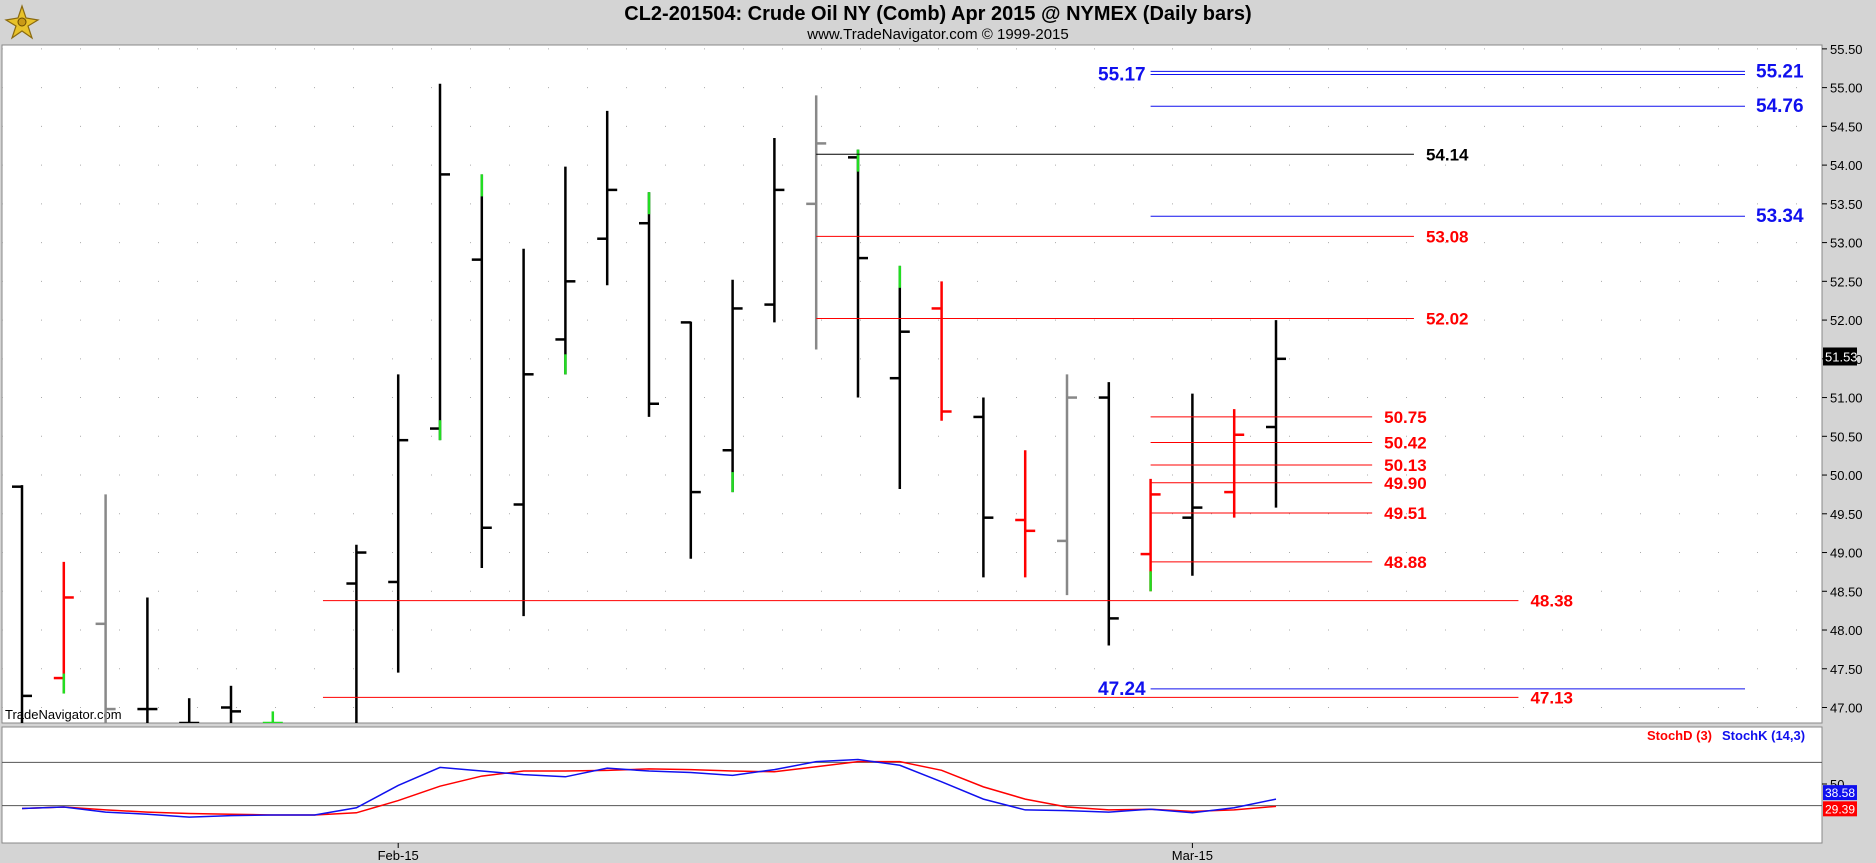 This screenshot has width=1876, height=863. Describe the element at coordinates (1846, 708) in the screenshot. I see `y-tick-label: 47.00` at that location.